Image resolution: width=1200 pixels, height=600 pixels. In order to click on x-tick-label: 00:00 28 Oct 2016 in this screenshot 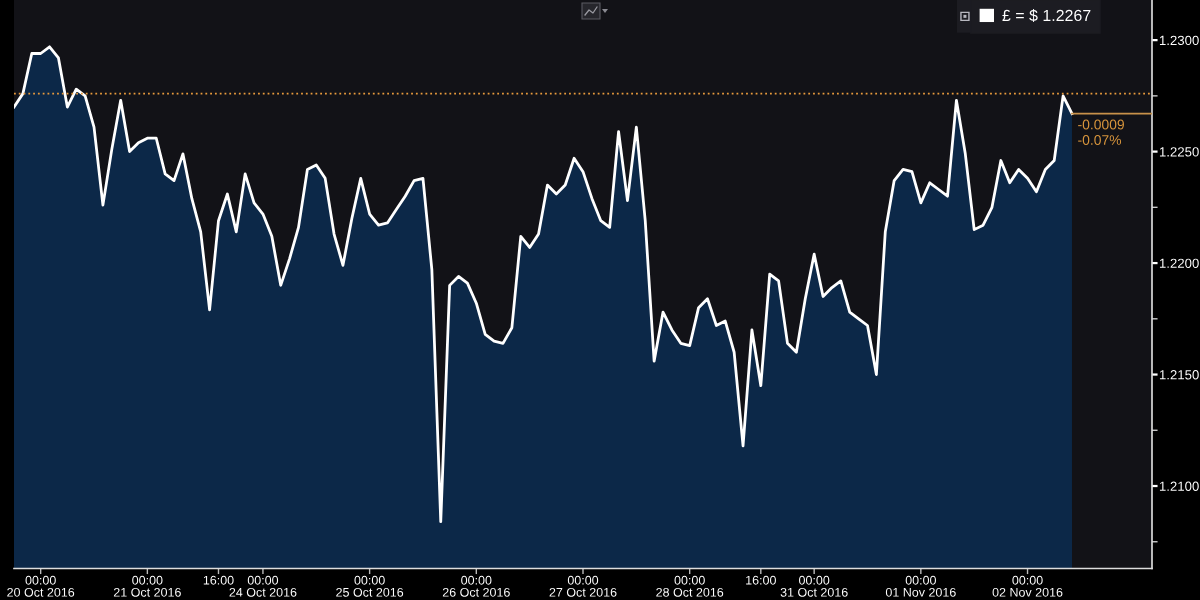, I will do `click(690, 586)`.